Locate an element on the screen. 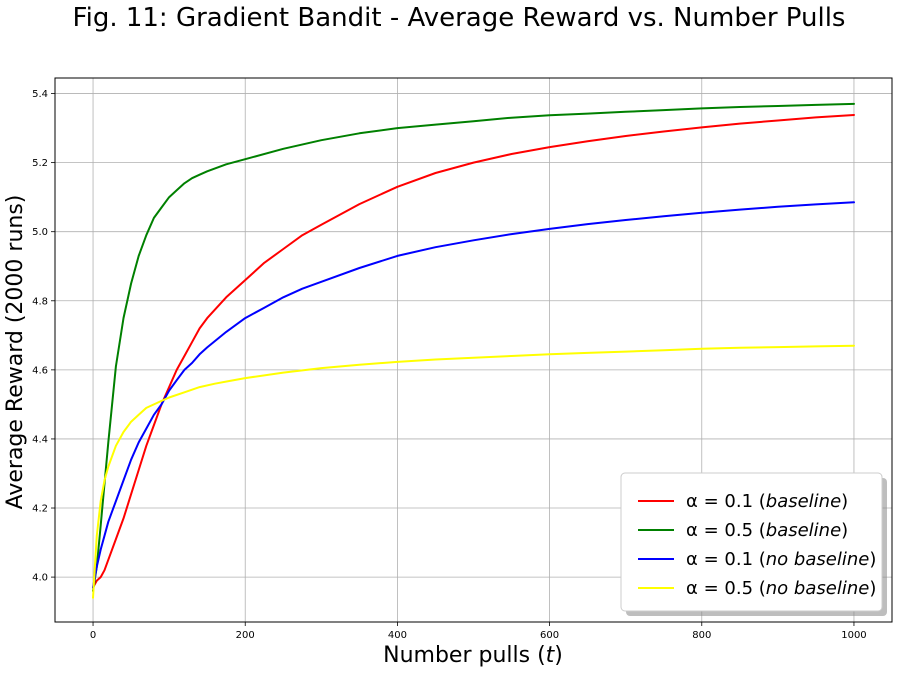  legend-label-2: α = 0.5 (baseline) is located at coordinates (767, 530).